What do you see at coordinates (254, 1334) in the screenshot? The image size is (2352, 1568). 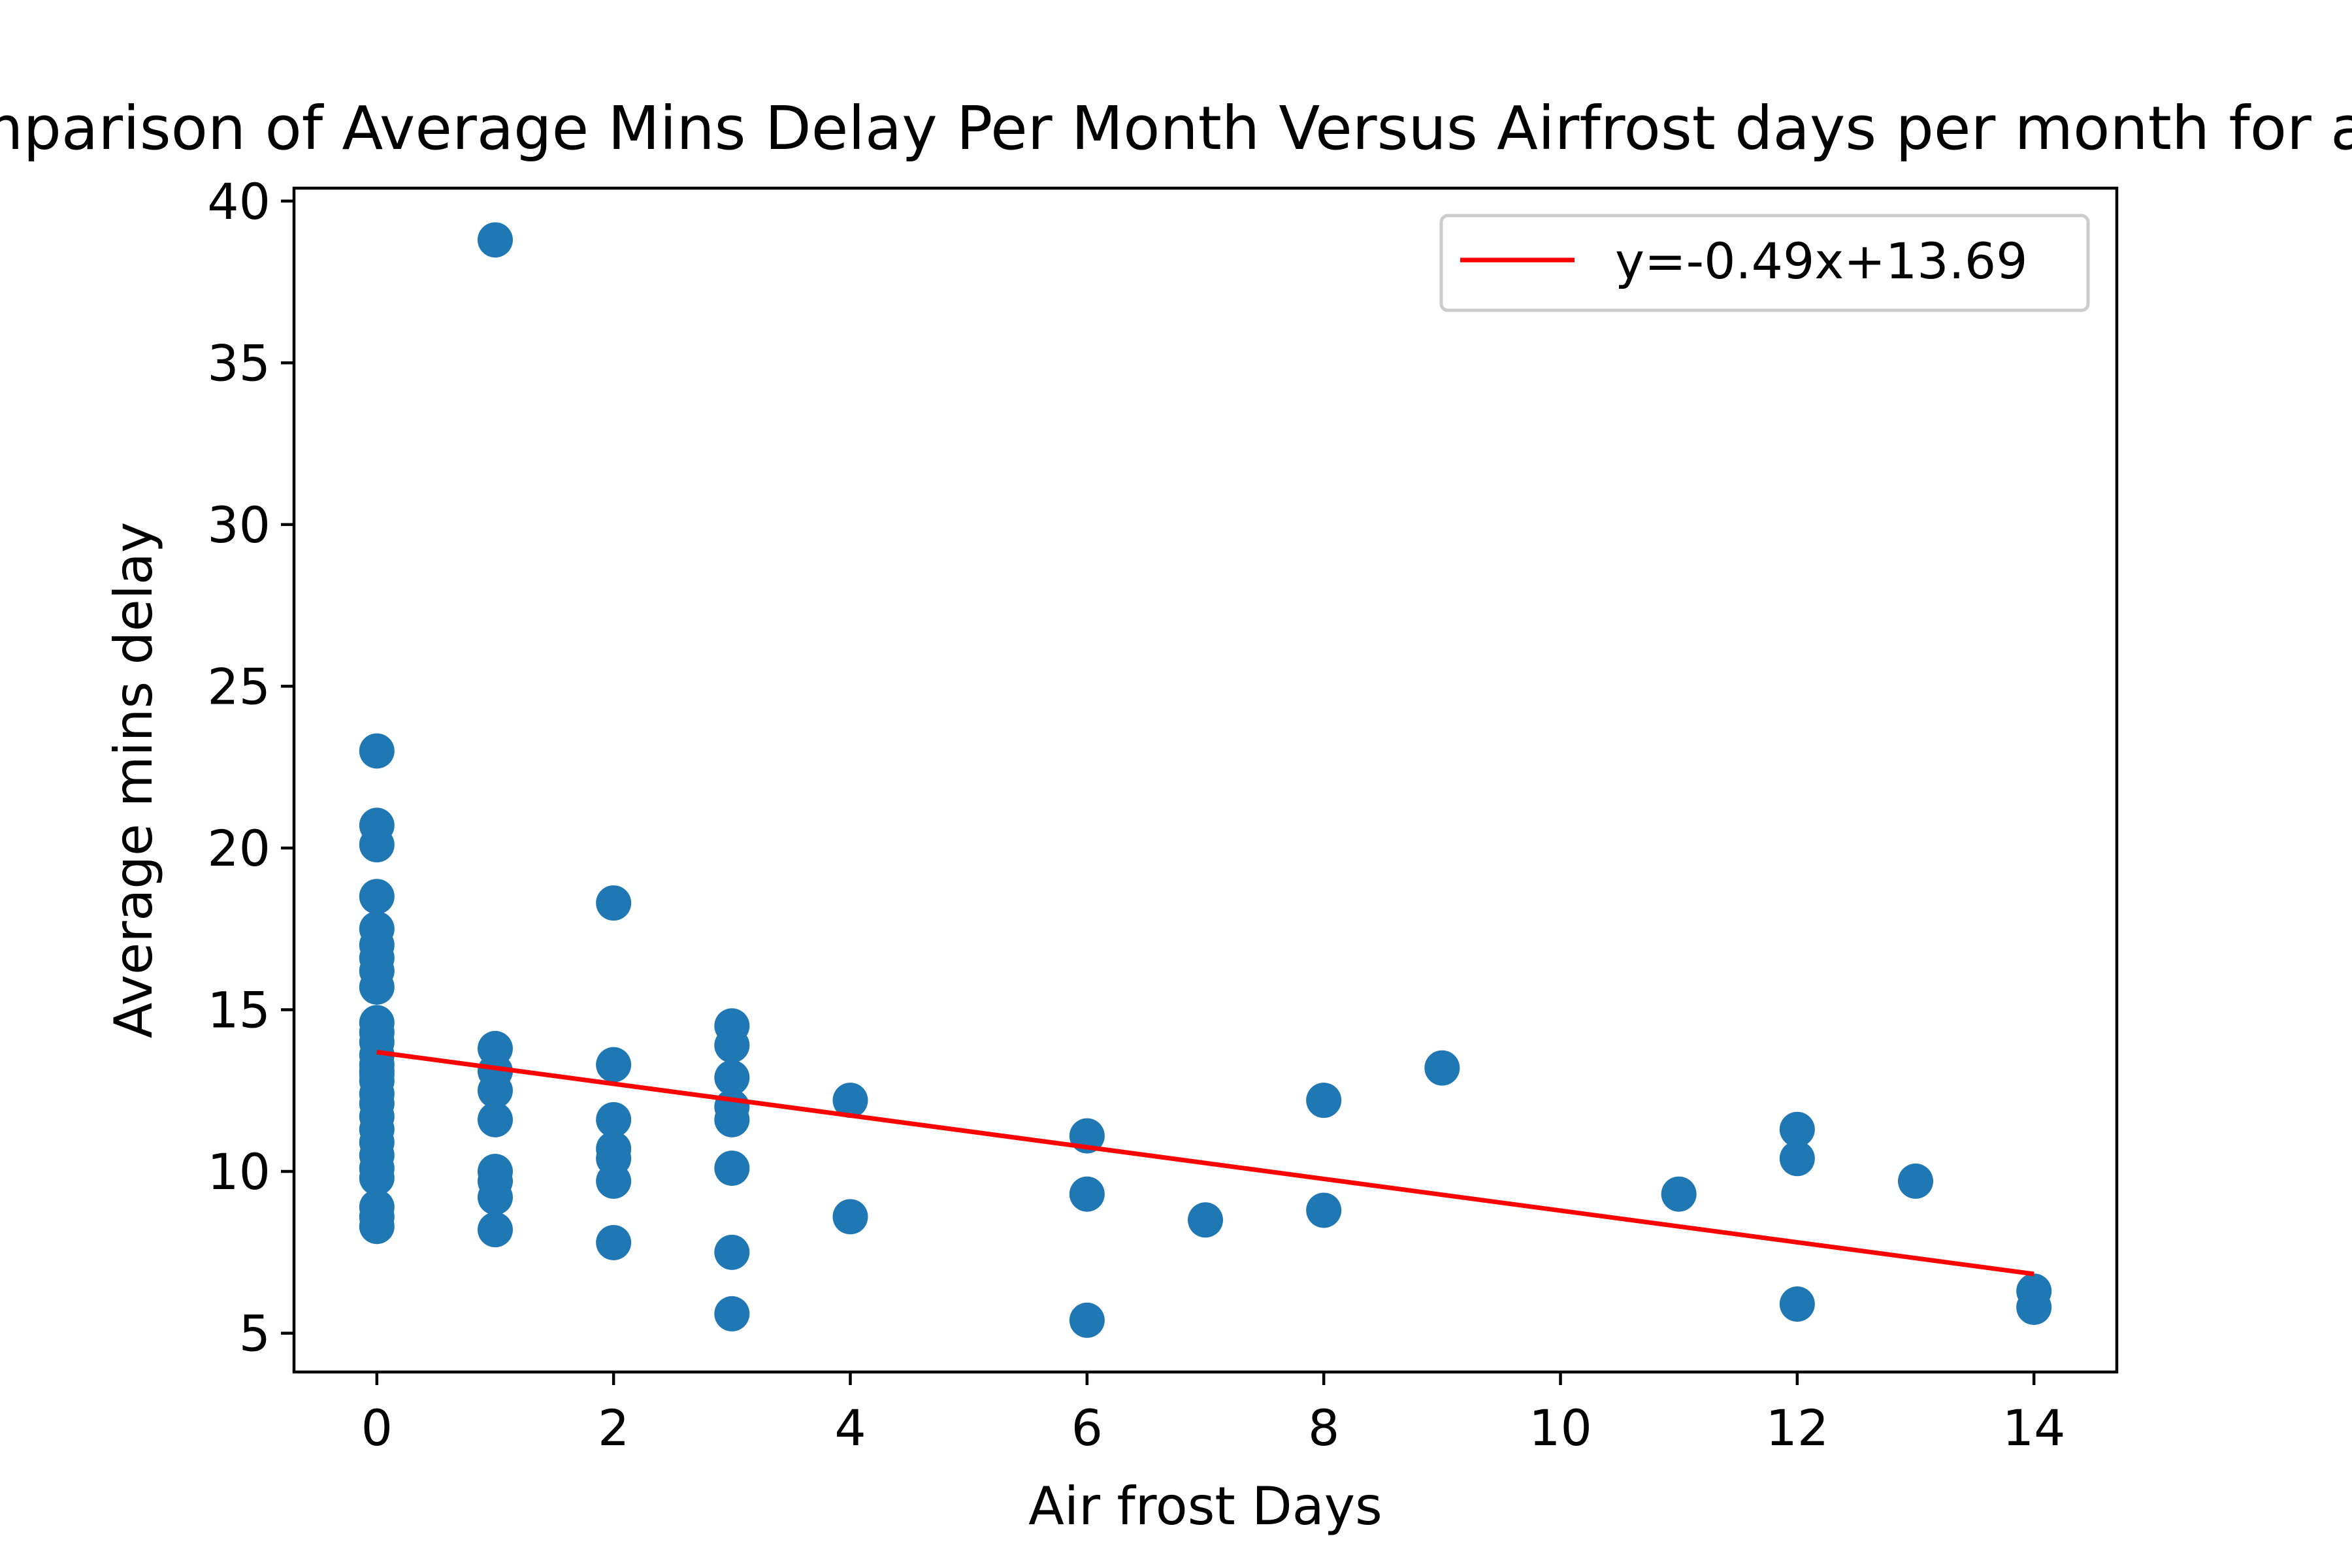 I see `y-tick-label: 5` at bounding box center [254, 1334].